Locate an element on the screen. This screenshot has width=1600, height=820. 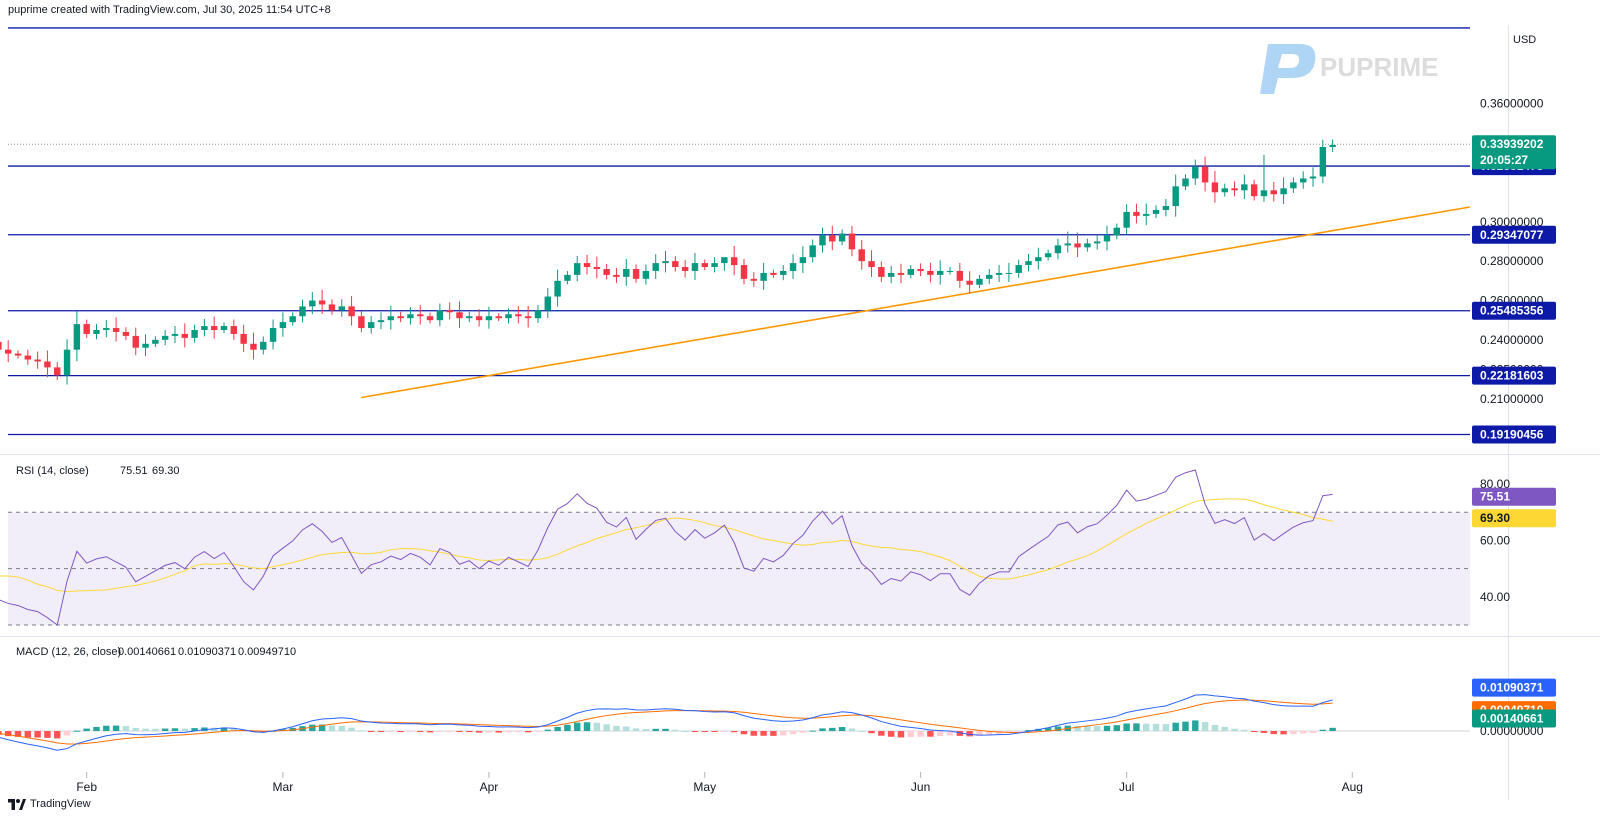
rsi-tick-label: 60.00 is located at coordinates (1495, 540).